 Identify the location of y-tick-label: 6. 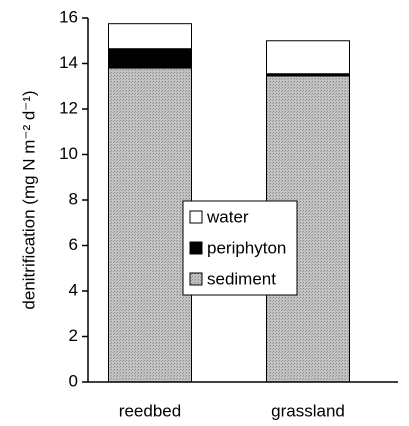
(73, 244).